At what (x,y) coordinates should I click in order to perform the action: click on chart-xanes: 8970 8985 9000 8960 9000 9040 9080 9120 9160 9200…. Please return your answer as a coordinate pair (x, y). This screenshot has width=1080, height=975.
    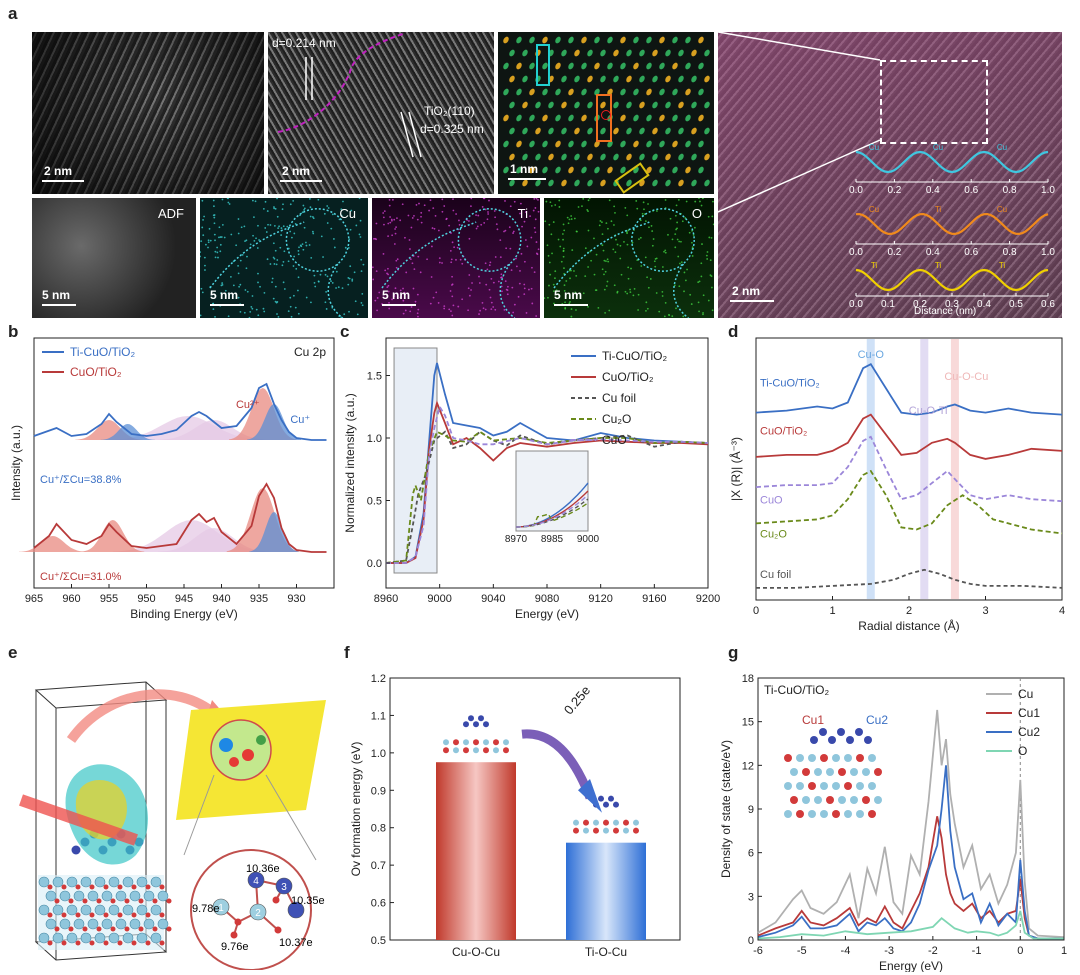
    Looking at the image, I should click on (531, 479).